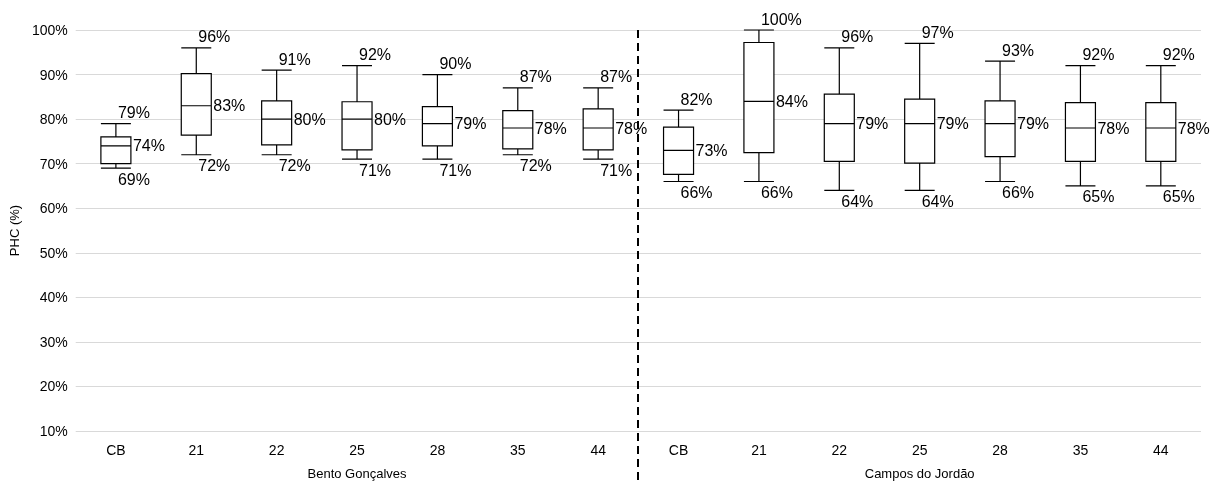  What do you see at coordinates (53, 208) in the screenshot?
I see `y-tick-label: 60%` at bounding box center [53, 208].